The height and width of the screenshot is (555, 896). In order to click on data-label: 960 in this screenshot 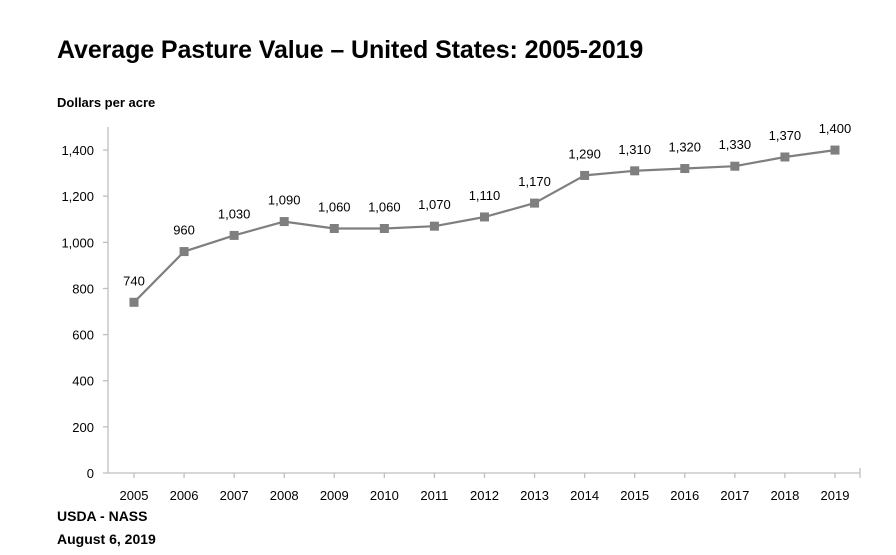, I will do `click(184, 230)`.